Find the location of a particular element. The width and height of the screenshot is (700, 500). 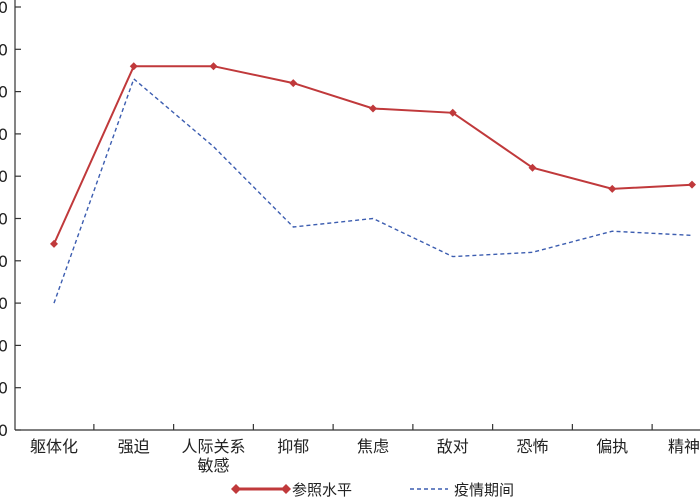

x-tick-label: 恐怖 is located at coordinates (532, 446).